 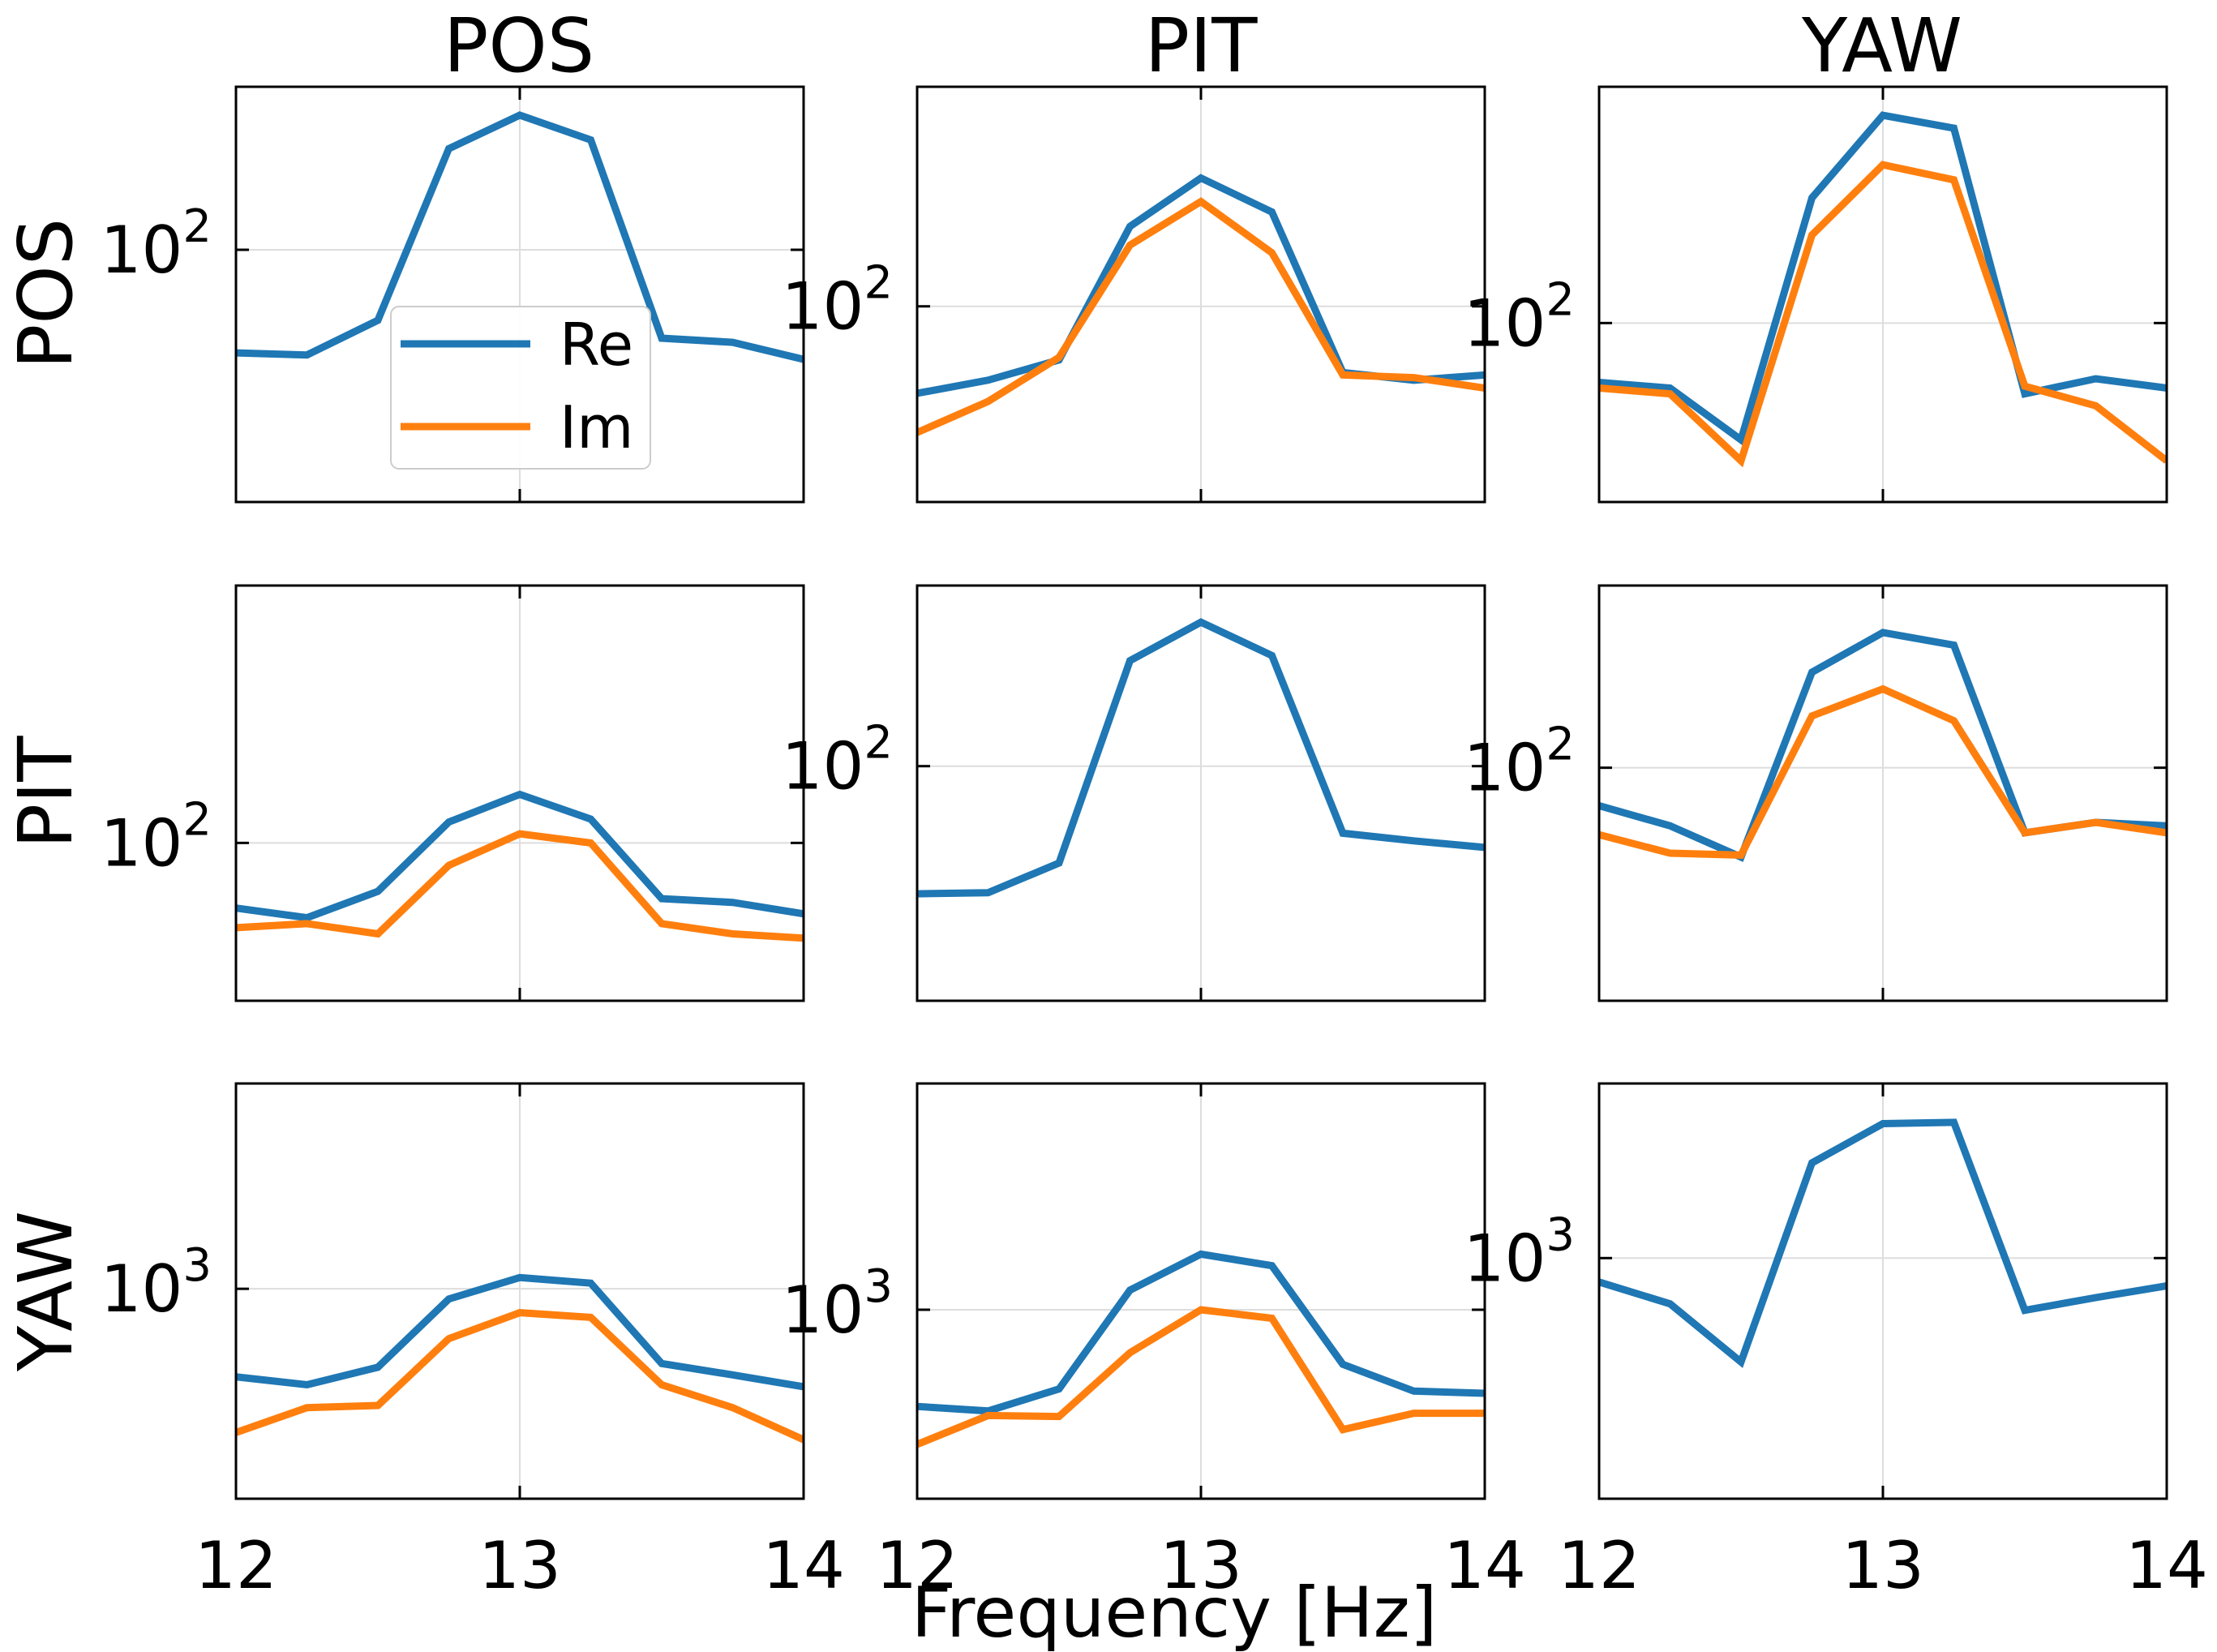 What do you see at coordinates (1175, 1612) in the screenshot?
I see `x-axis-label: Frequency [Hz]` at bounding box center [1175, 1612].